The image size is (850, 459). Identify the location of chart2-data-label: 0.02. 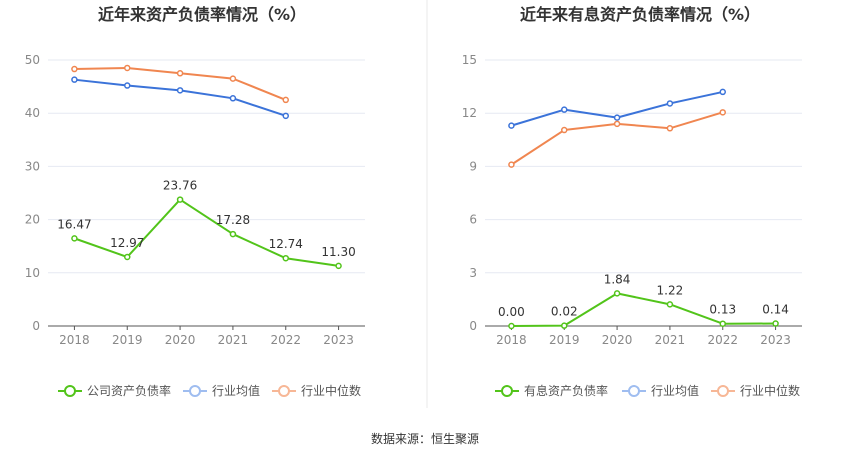
(564, 312).